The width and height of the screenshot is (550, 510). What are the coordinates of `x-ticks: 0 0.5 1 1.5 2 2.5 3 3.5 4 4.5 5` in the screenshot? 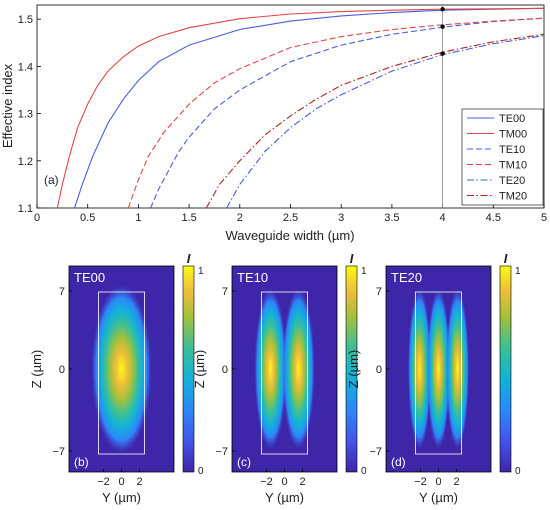 It's located at (290, 214).